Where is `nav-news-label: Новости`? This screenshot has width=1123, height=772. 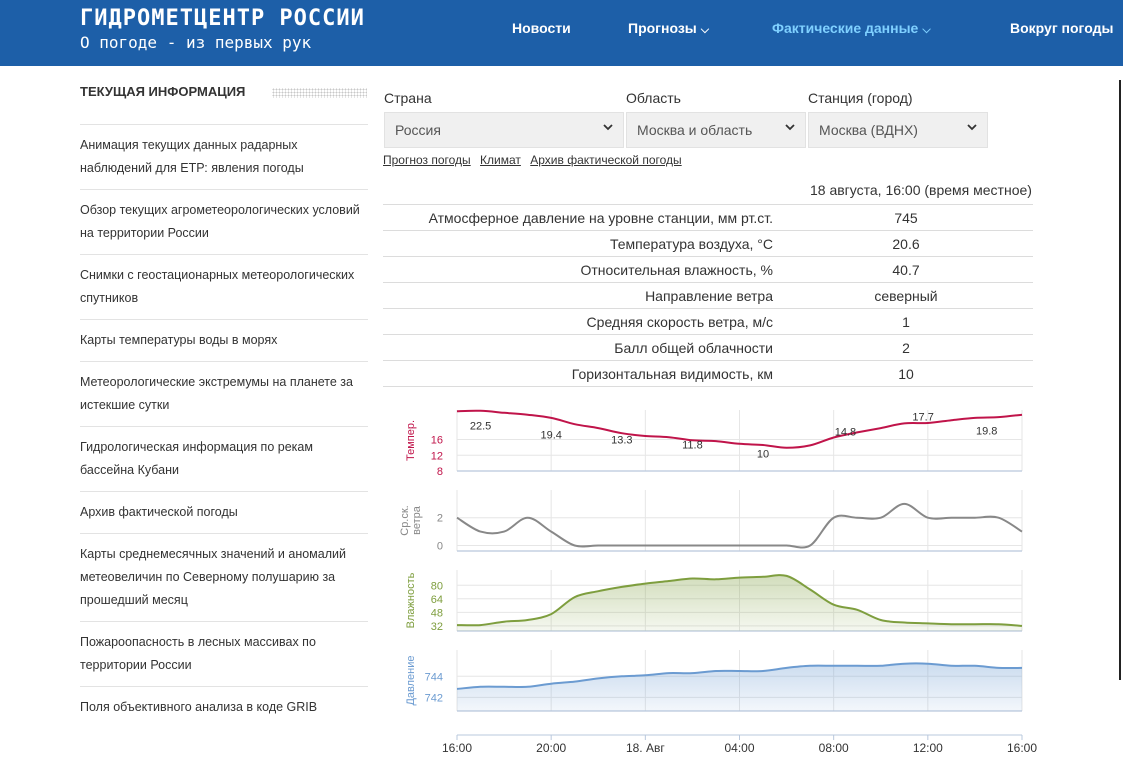
nav-news-label: Новости is located at coordinates (541, 28).